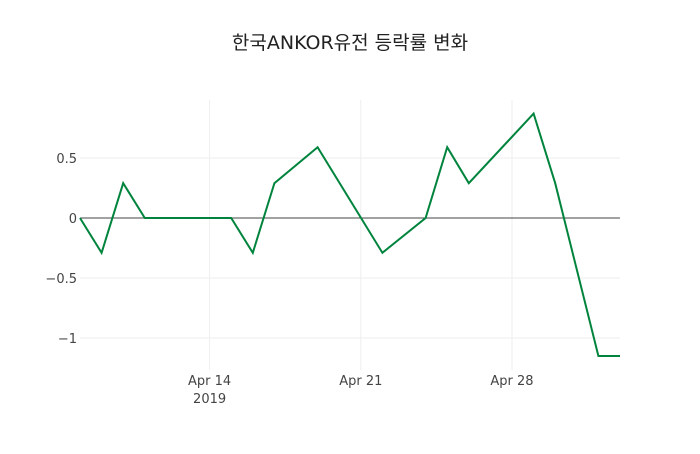 Image resolution: width=700 pixels, height=454 pixels. What do you see at coordinates (209, 381) in the screenshot?
I see `x-tick-label: Apr 14` at bounding box center [209, 381].